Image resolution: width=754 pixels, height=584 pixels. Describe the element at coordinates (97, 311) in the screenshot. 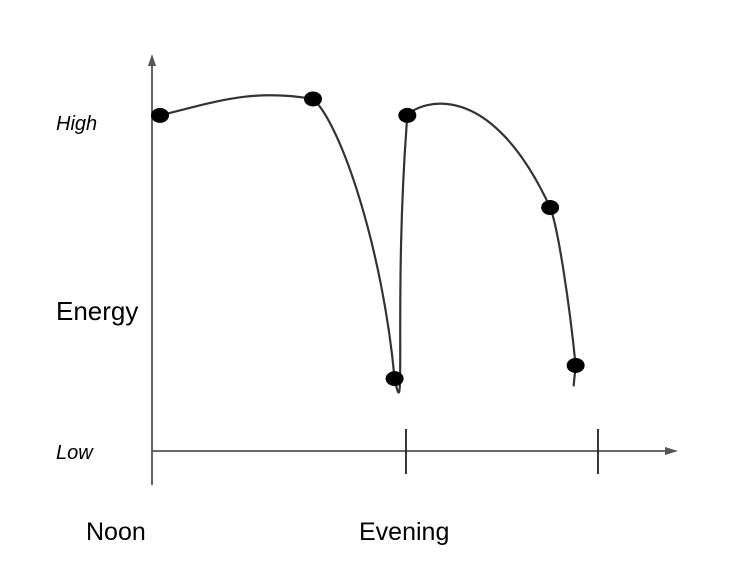

I see `y-axis-label: Energy` at that location.